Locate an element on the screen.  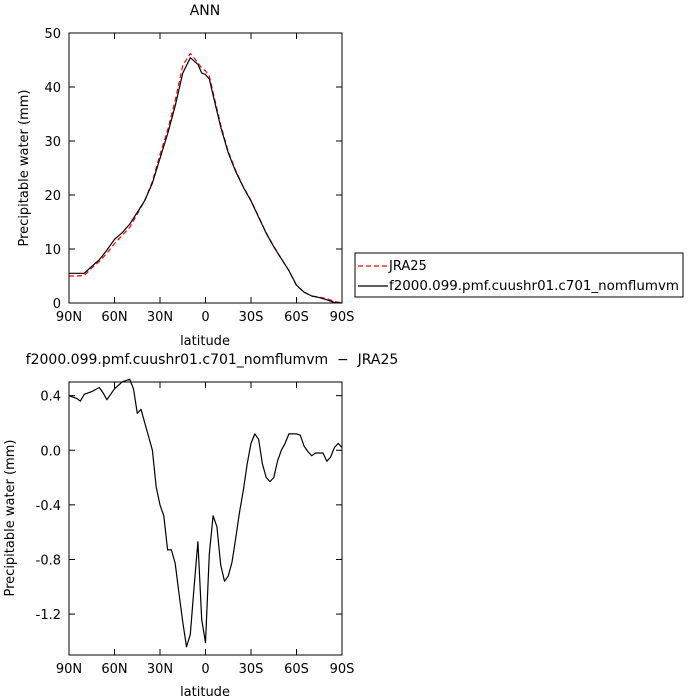
bottom-x-tick-label: 60N is located at coordinates (114, 669).